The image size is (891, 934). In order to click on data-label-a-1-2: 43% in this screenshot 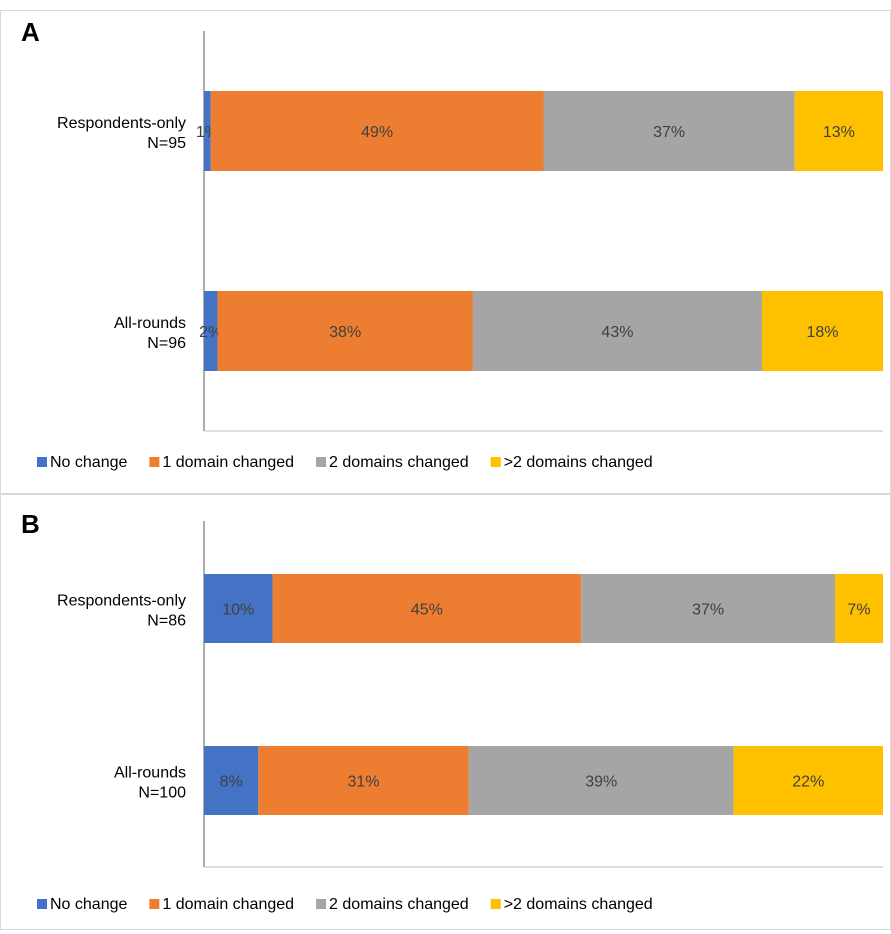, I will do `click(617, 332)`.